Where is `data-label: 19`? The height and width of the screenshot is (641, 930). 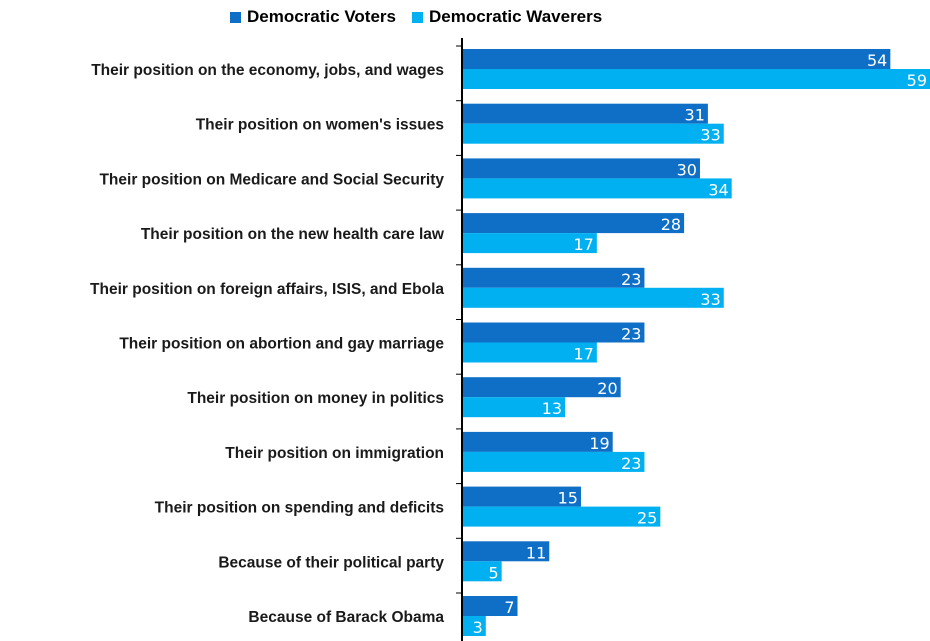
data-label: 19 is located at coordinates (599, 443).